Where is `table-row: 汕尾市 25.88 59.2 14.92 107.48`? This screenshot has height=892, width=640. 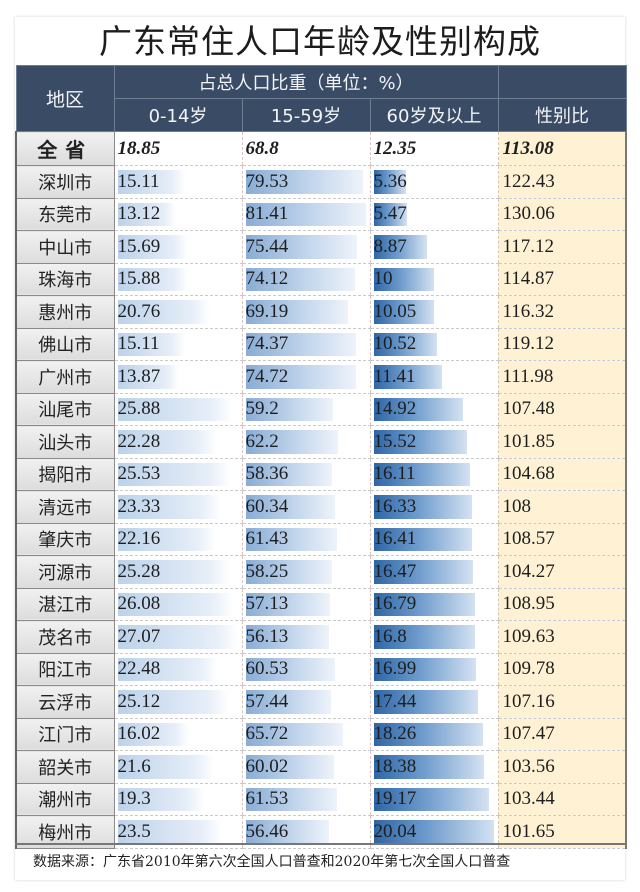 table-row: 汕尾市 25.88 59.2 14.92 107.48 is located at coordinates (321, 409).